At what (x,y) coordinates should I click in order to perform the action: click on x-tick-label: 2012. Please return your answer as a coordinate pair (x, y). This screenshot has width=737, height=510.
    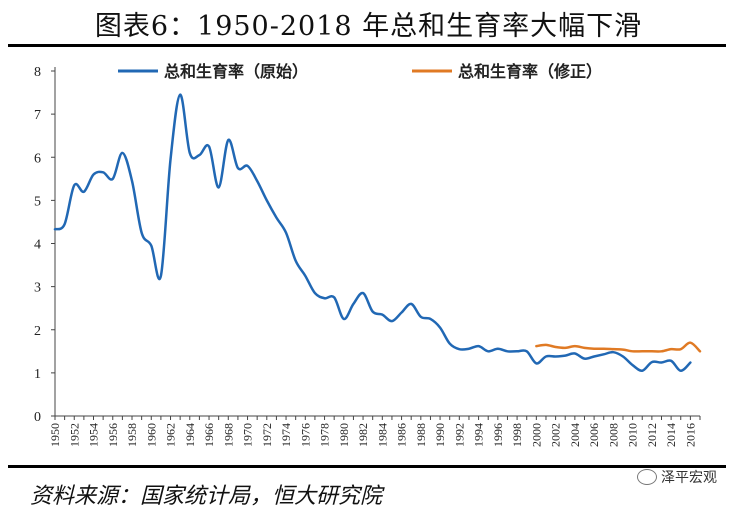
    Looking at the image, I should click on (652, 435).